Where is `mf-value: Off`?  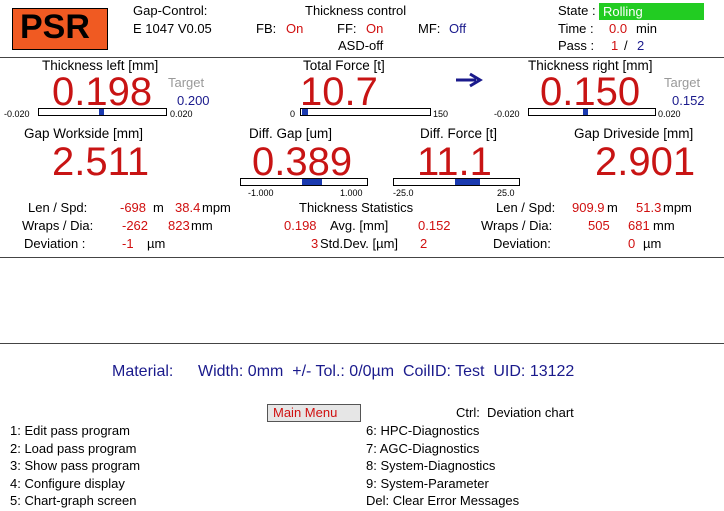 mf-value: Off is located at coordinates (458, 28).